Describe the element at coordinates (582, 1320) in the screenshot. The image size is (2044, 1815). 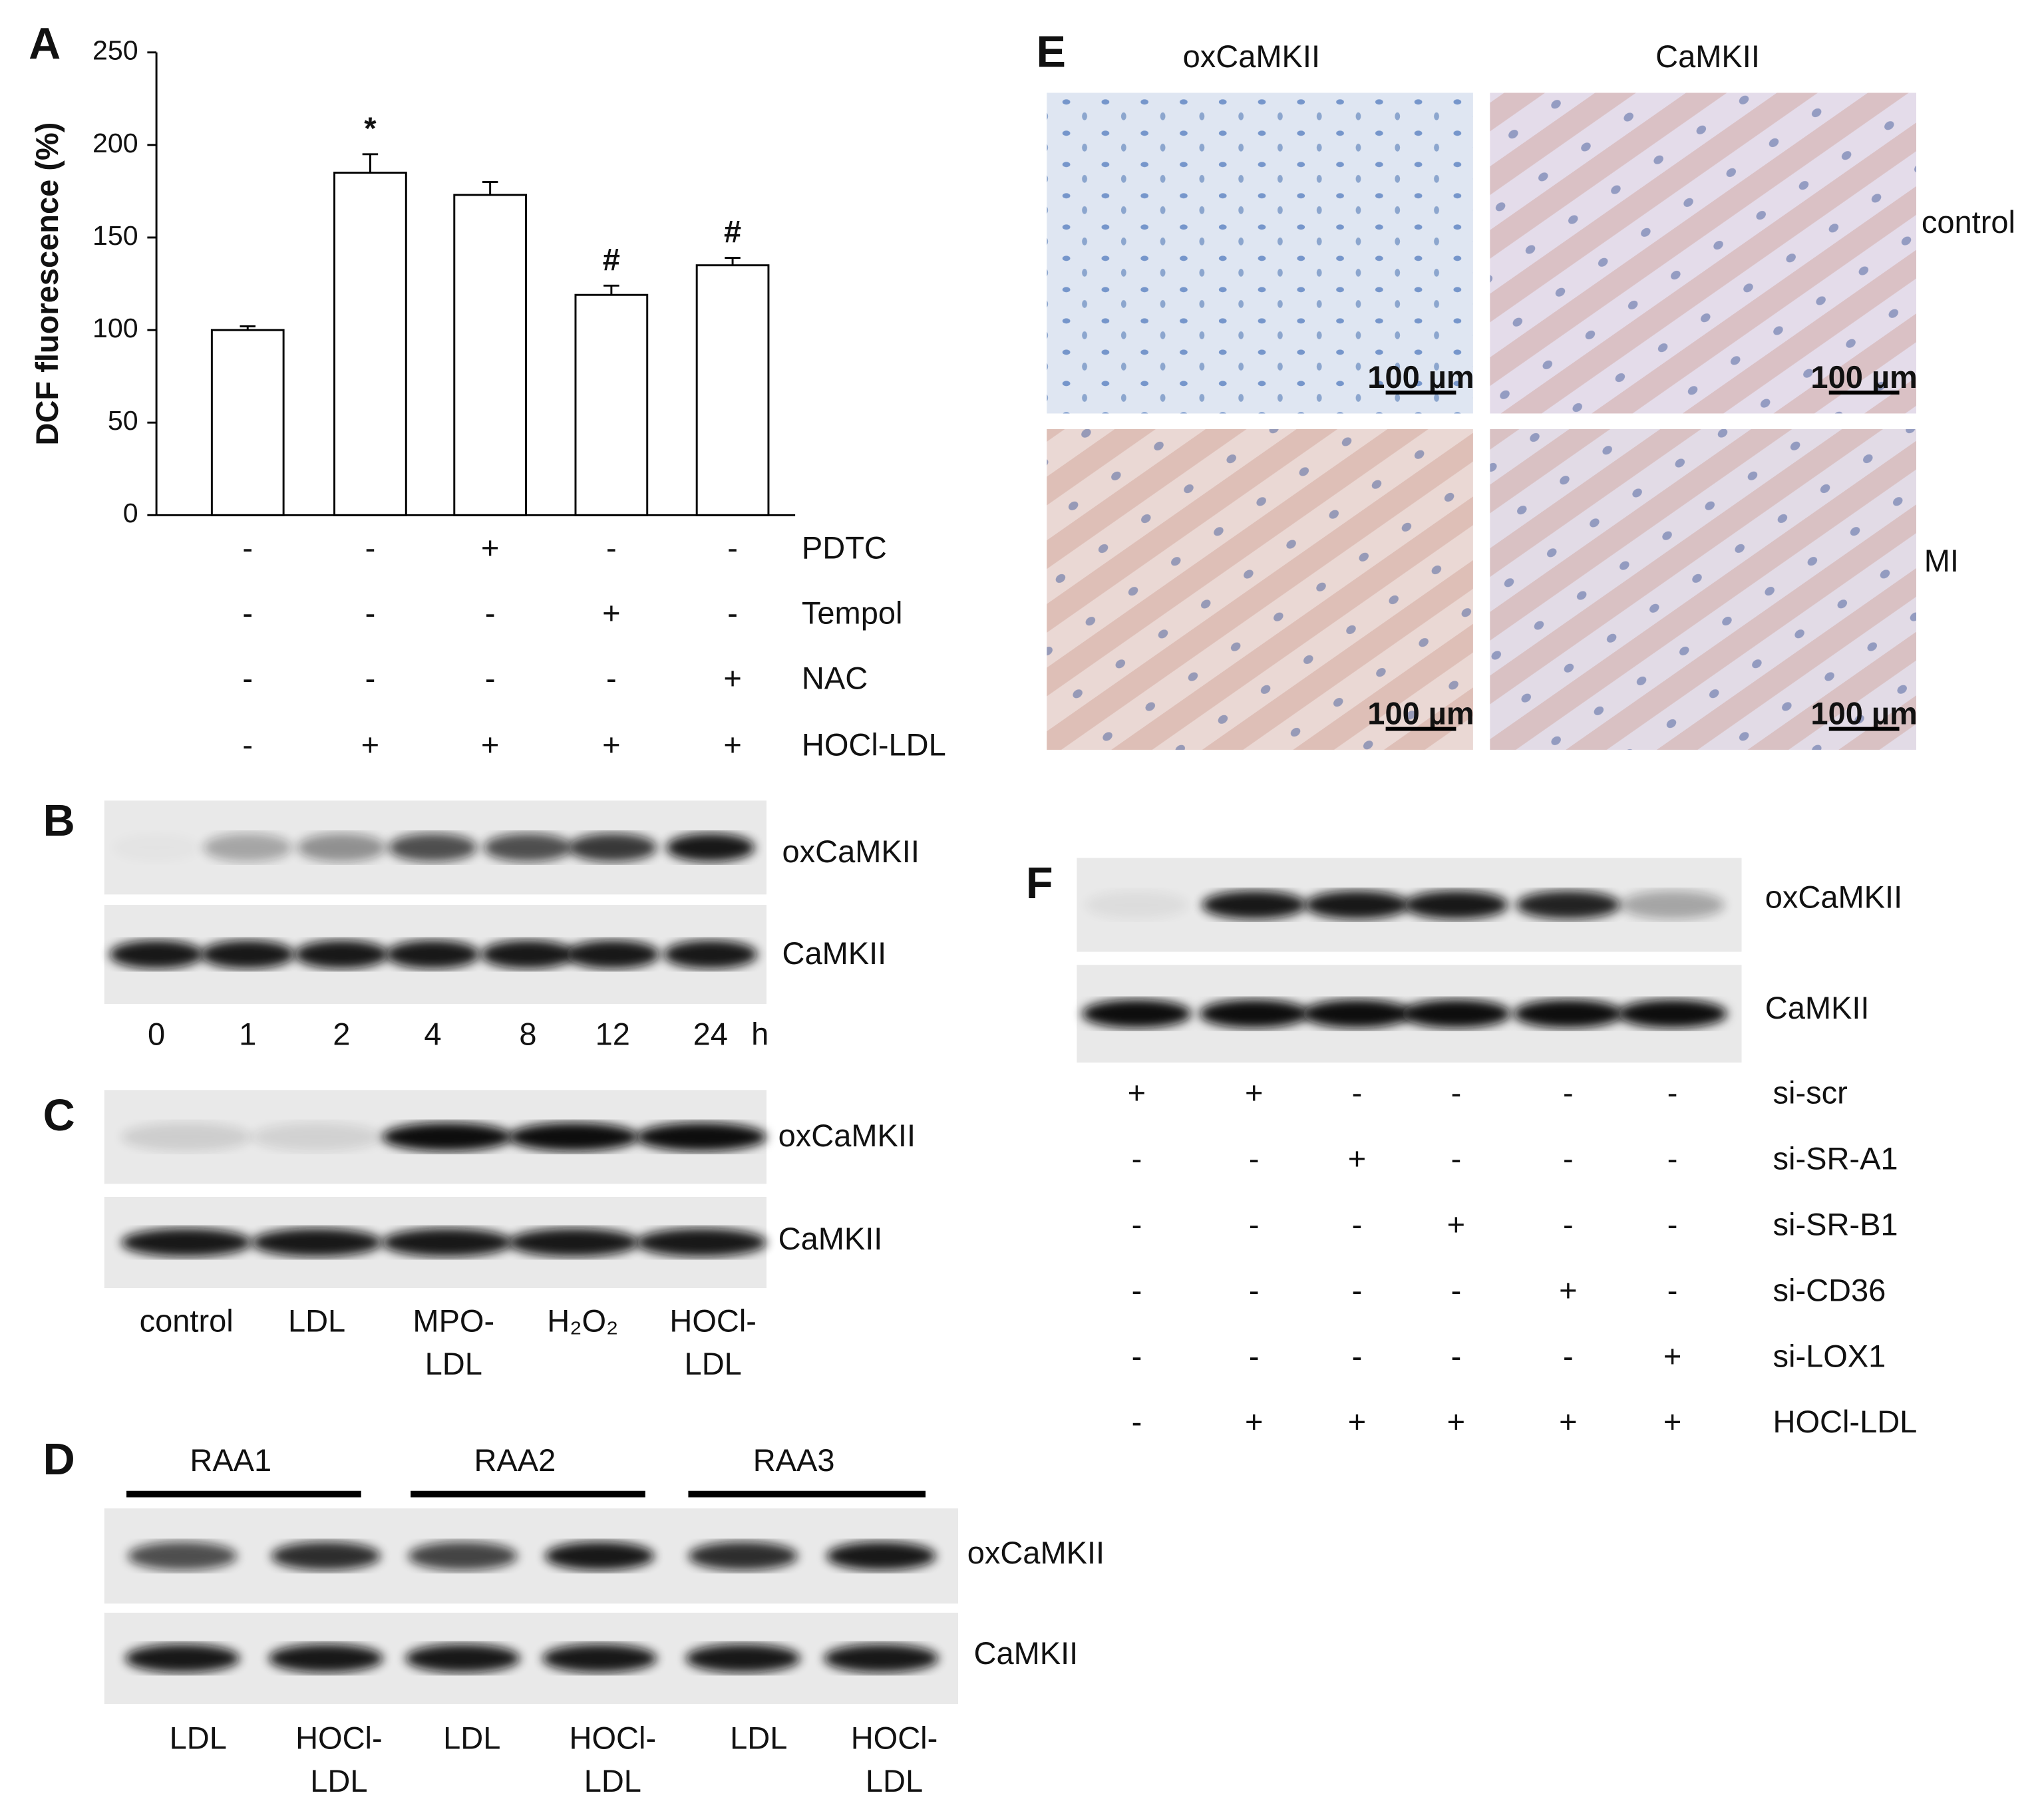
I see `lane-label: H₂O₂` at that location.